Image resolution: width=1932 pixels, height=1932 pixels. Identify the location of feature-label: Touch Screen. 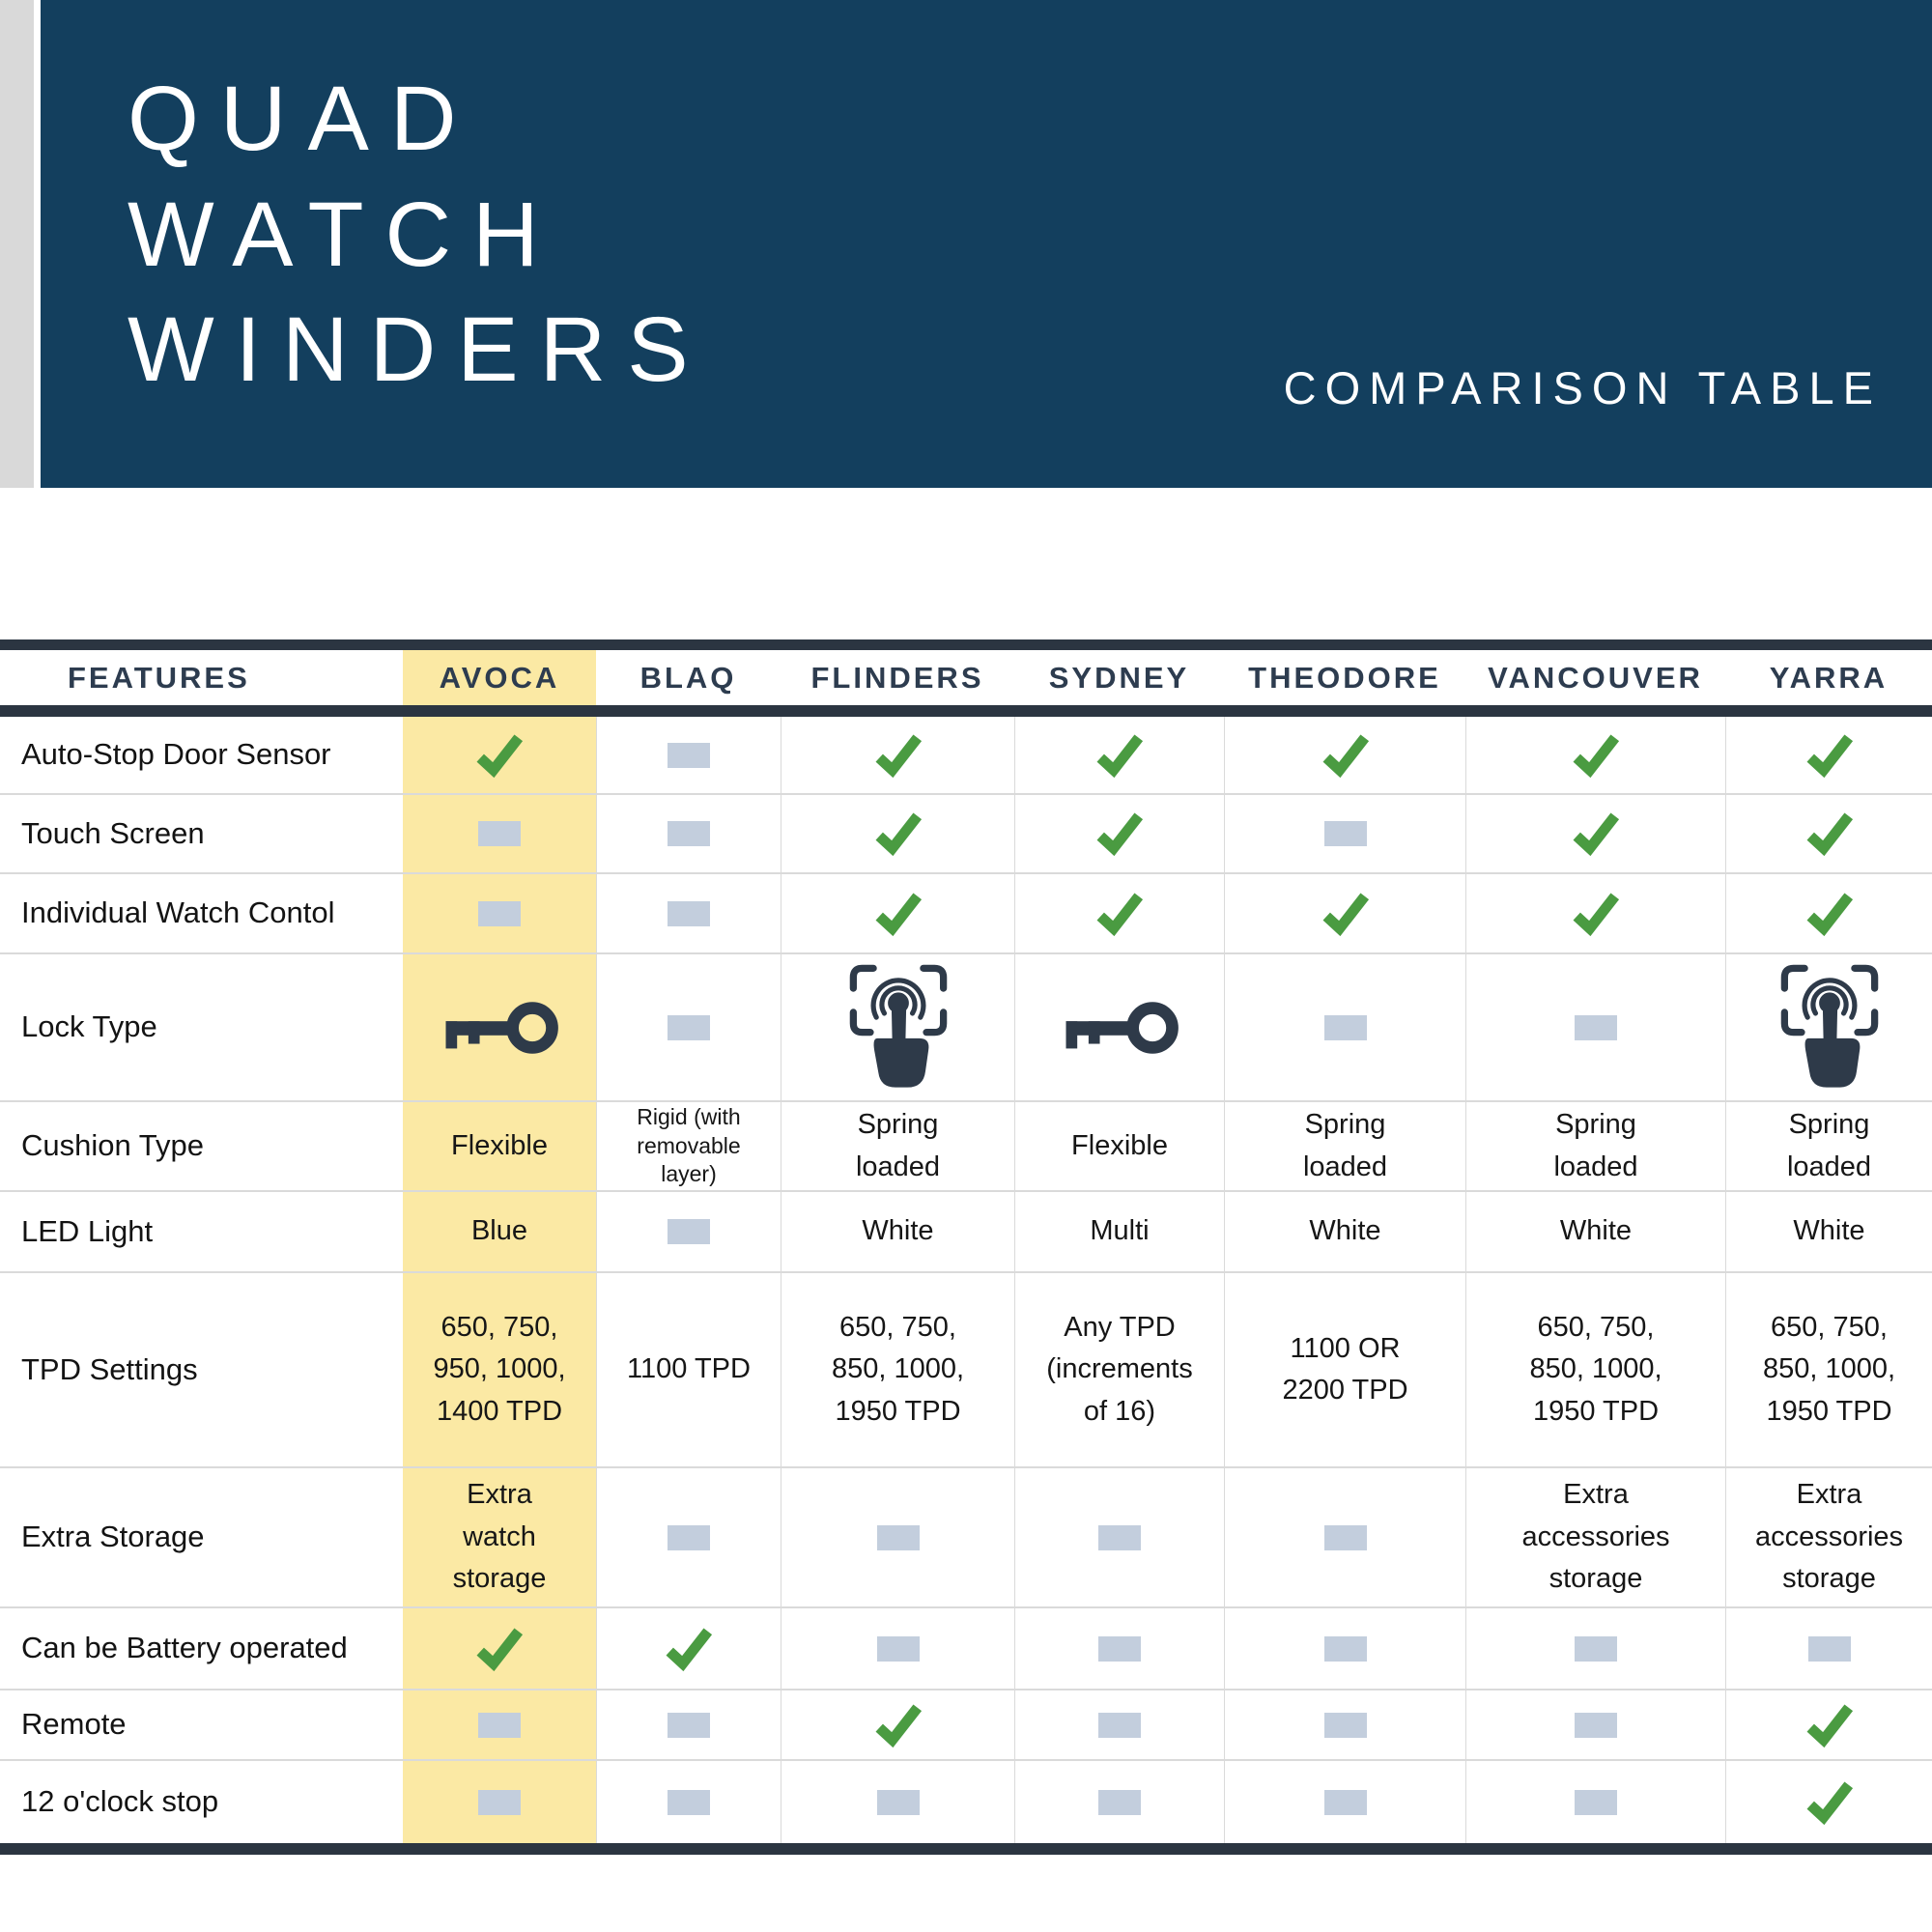
(113, 832).